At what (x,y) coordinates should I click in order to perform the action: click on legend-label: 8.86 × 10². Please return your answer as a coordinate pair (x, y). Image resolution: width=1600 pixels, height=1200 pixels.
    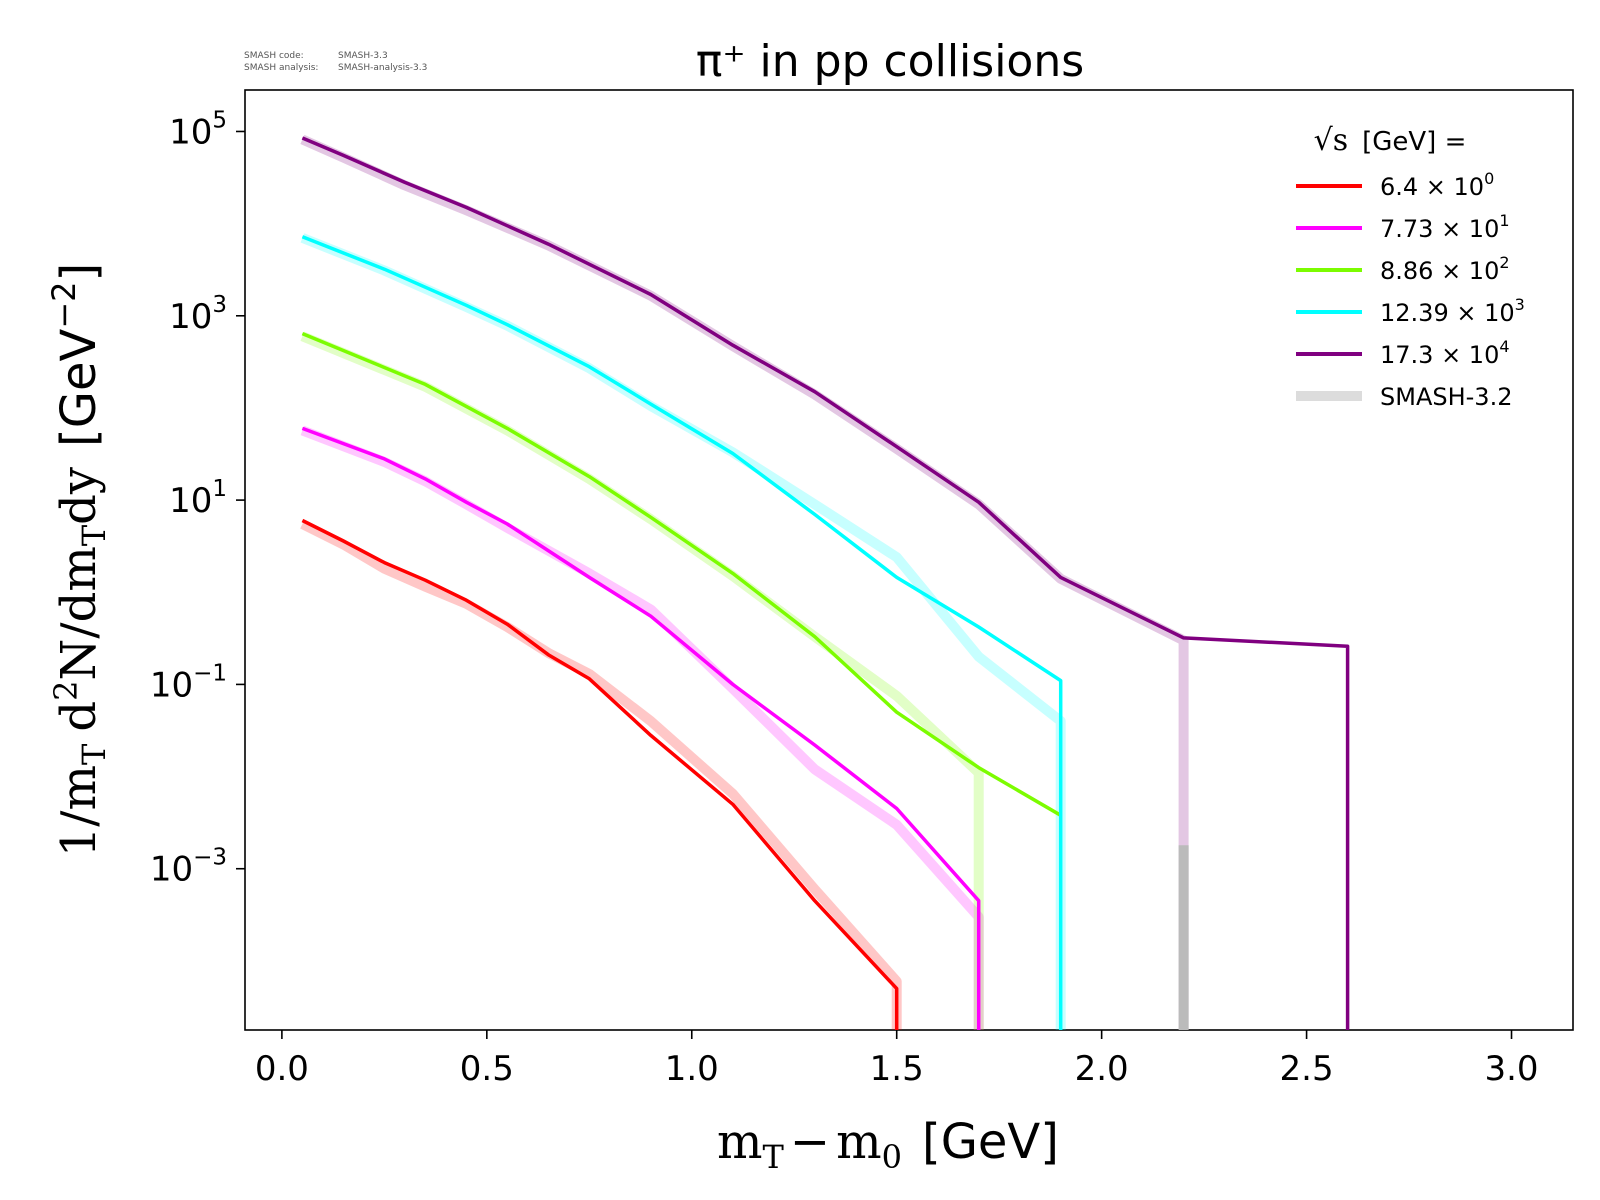
    Looking at the image, I should click on (1445, 269).